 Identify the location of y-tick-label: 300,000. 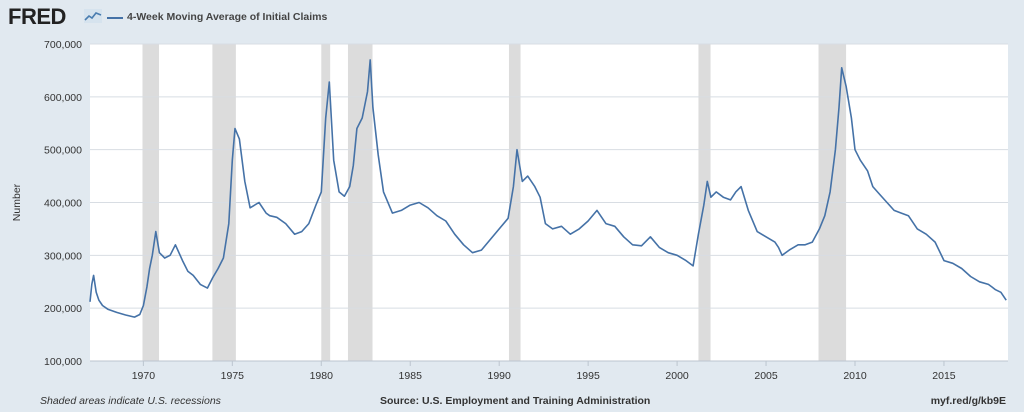
(63, 256).